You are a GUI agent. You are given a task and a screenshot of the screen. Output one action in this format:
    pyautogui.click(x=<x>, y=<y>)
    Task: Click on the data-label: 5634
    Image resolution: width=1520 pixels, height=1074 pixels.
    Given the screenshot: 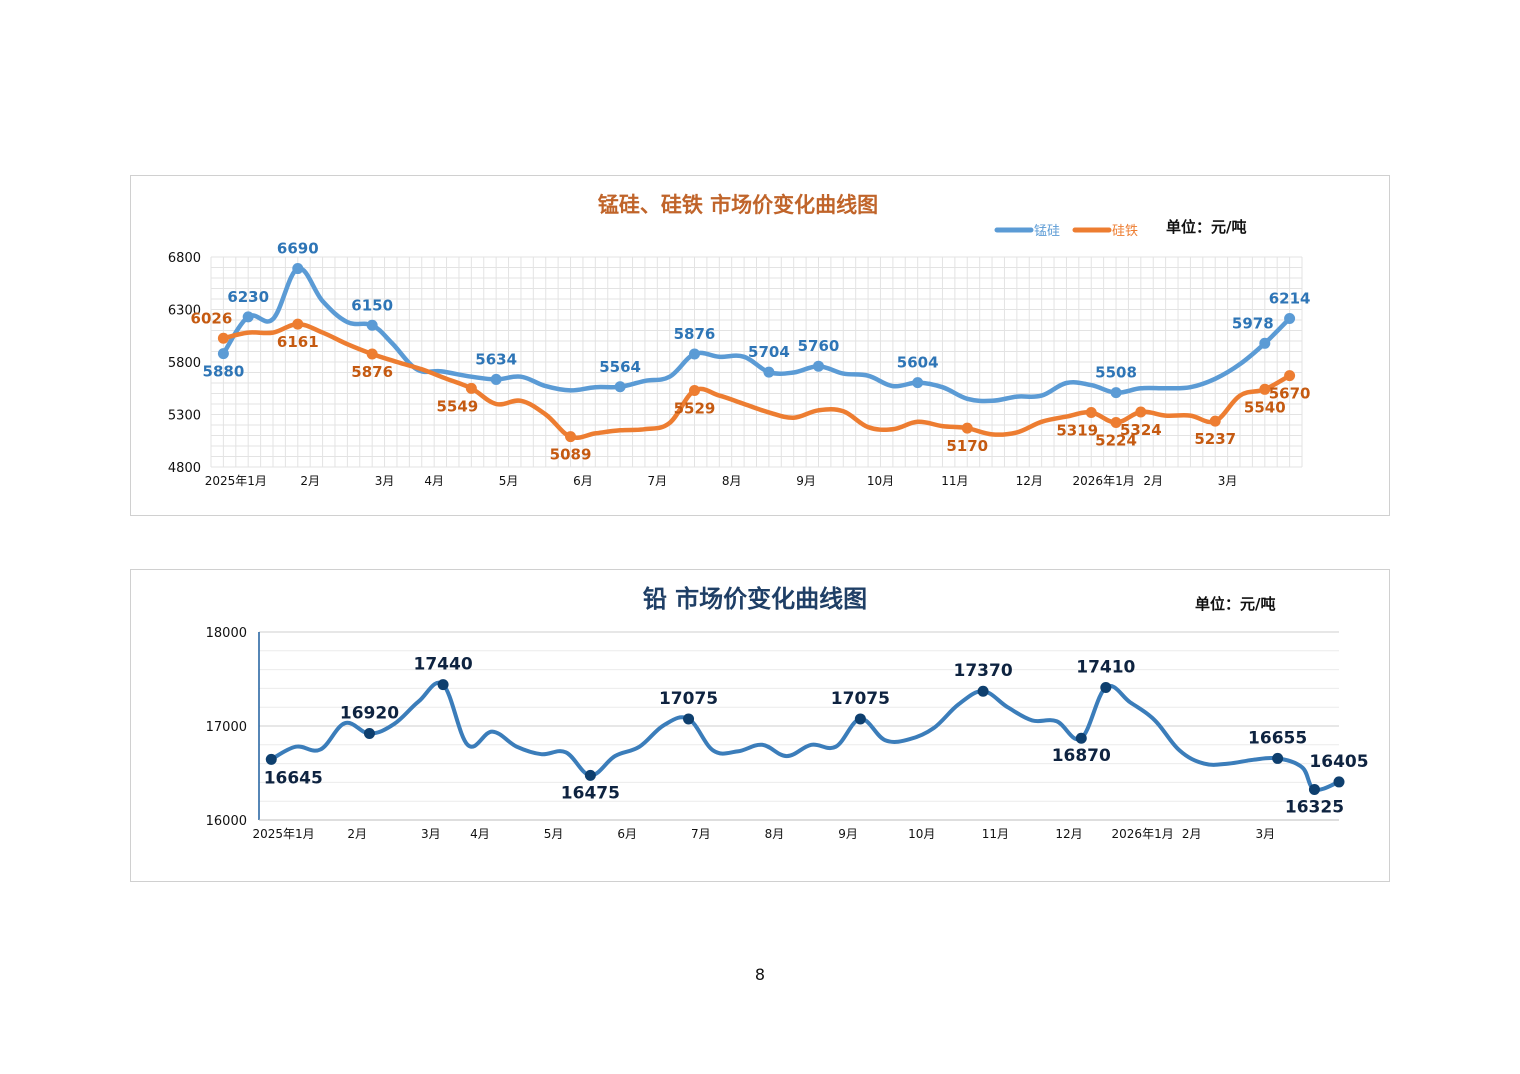 What is the action you would take?
    pyautogui.click(x=496, y=359)
    